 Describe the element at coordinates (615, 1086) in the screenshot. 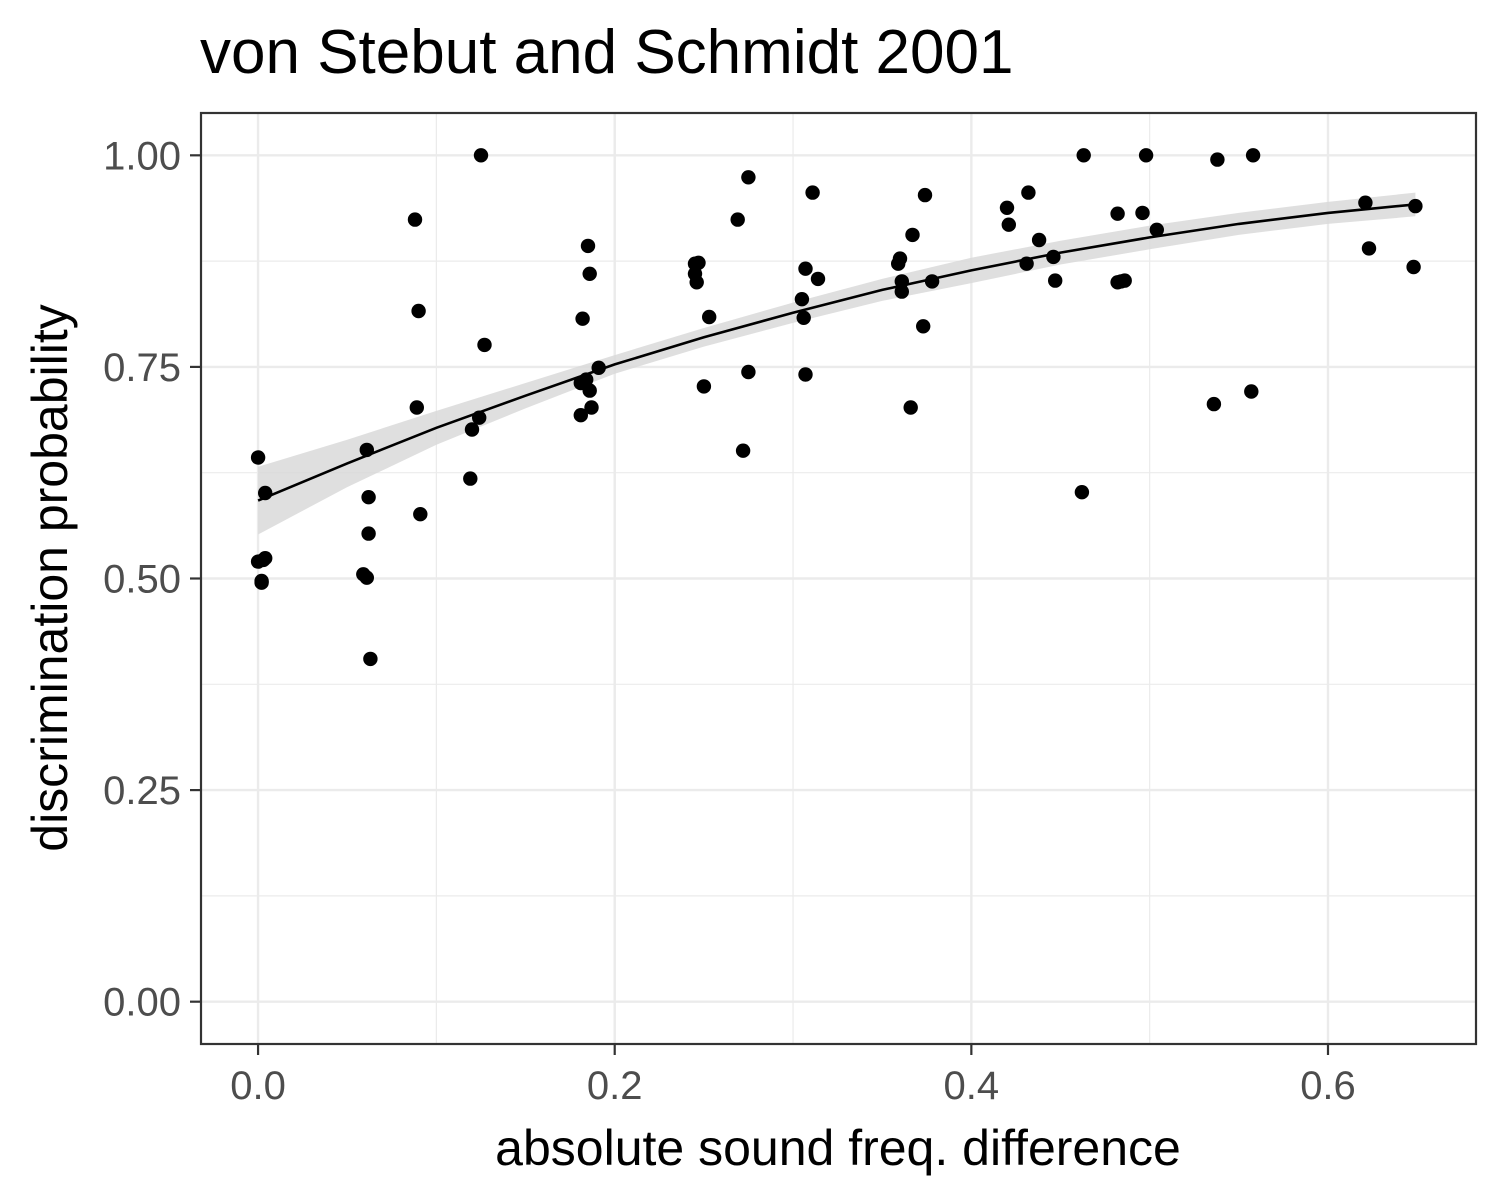

I see `x-tick-label: 0.2` at that location.